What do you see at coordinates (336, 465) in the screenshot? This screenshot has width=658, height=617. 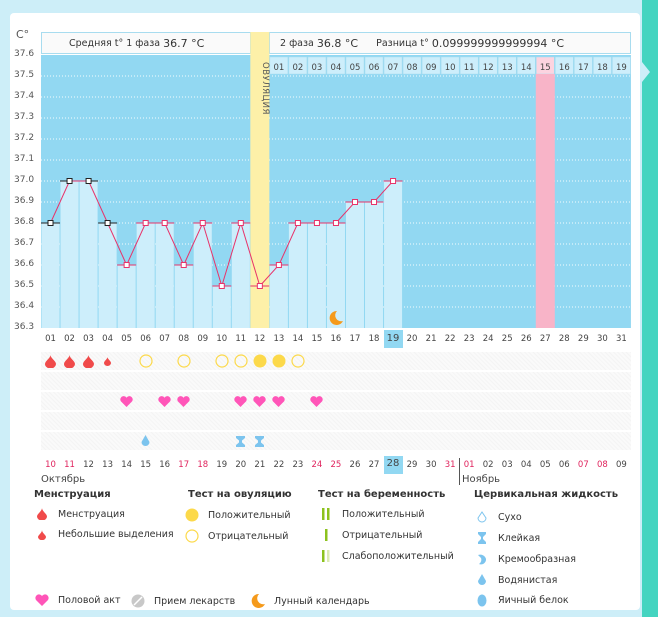 I see `calendar-date-label: 25` at bounding box center [336, 465].